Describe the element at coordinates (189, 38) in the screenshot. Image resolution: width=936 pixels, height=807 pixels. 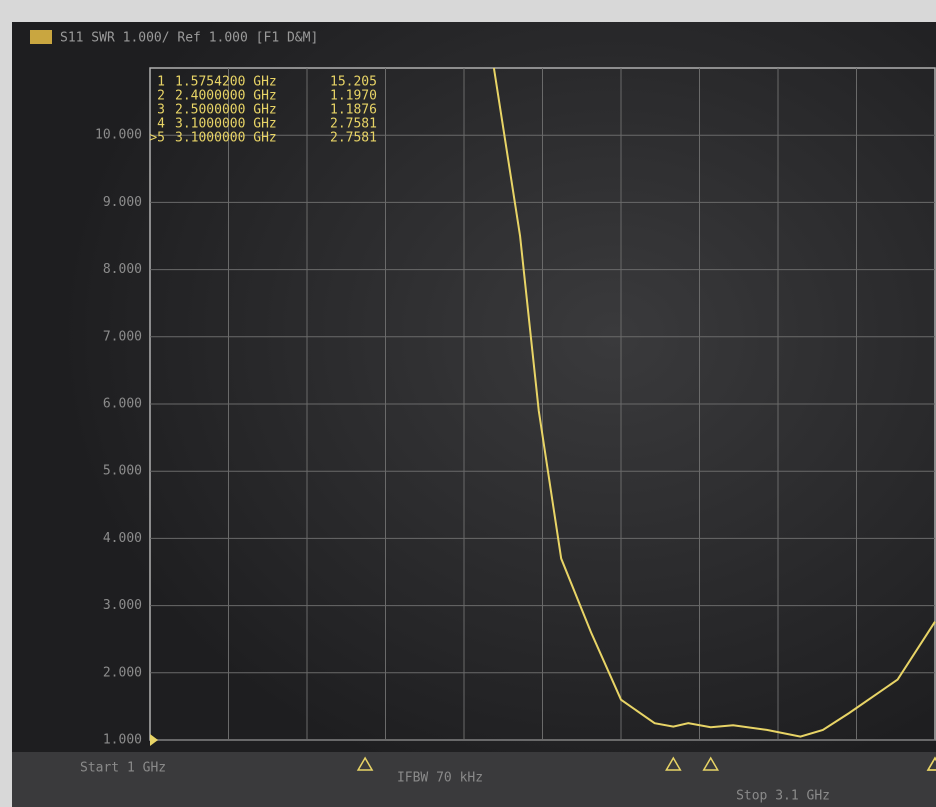
I see `trace-header: S11 SWR 1.000/ Ref 1.000 [F1 D&M]` at that location.